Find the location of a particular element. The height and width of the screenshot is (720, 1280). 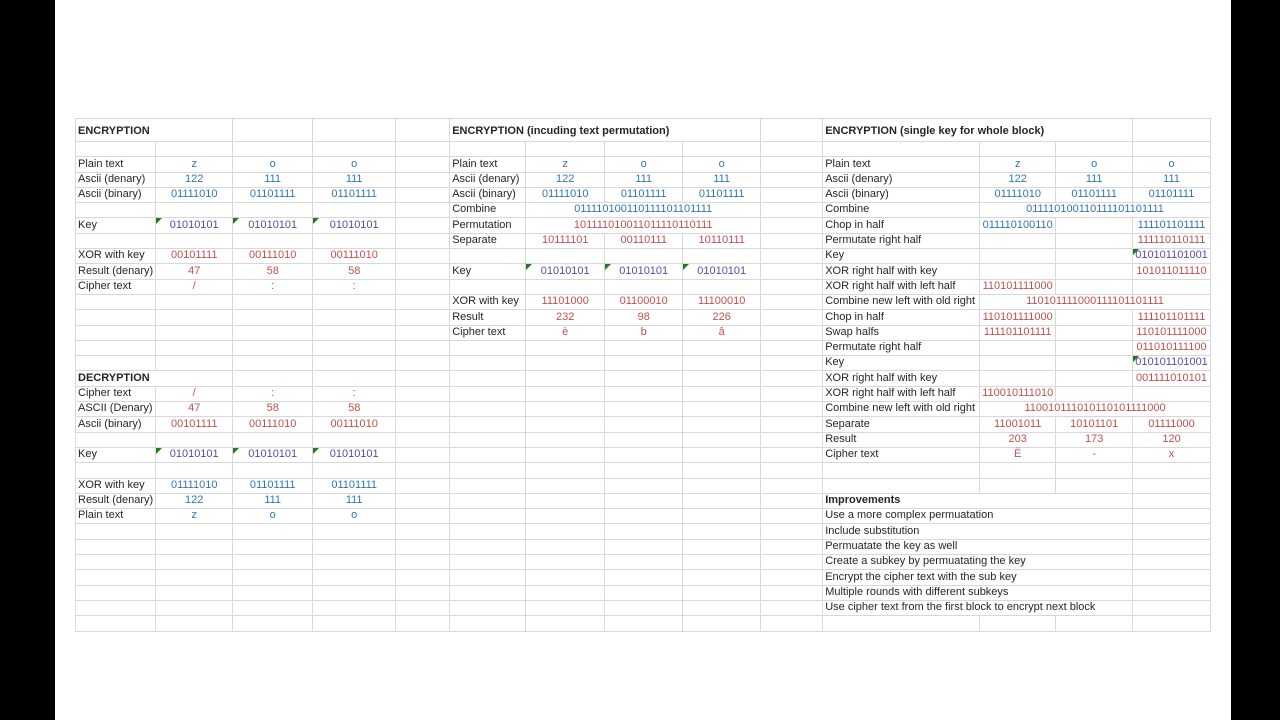

value-cell: 110010111010110101111000 is located at coordinates (1095, 409).